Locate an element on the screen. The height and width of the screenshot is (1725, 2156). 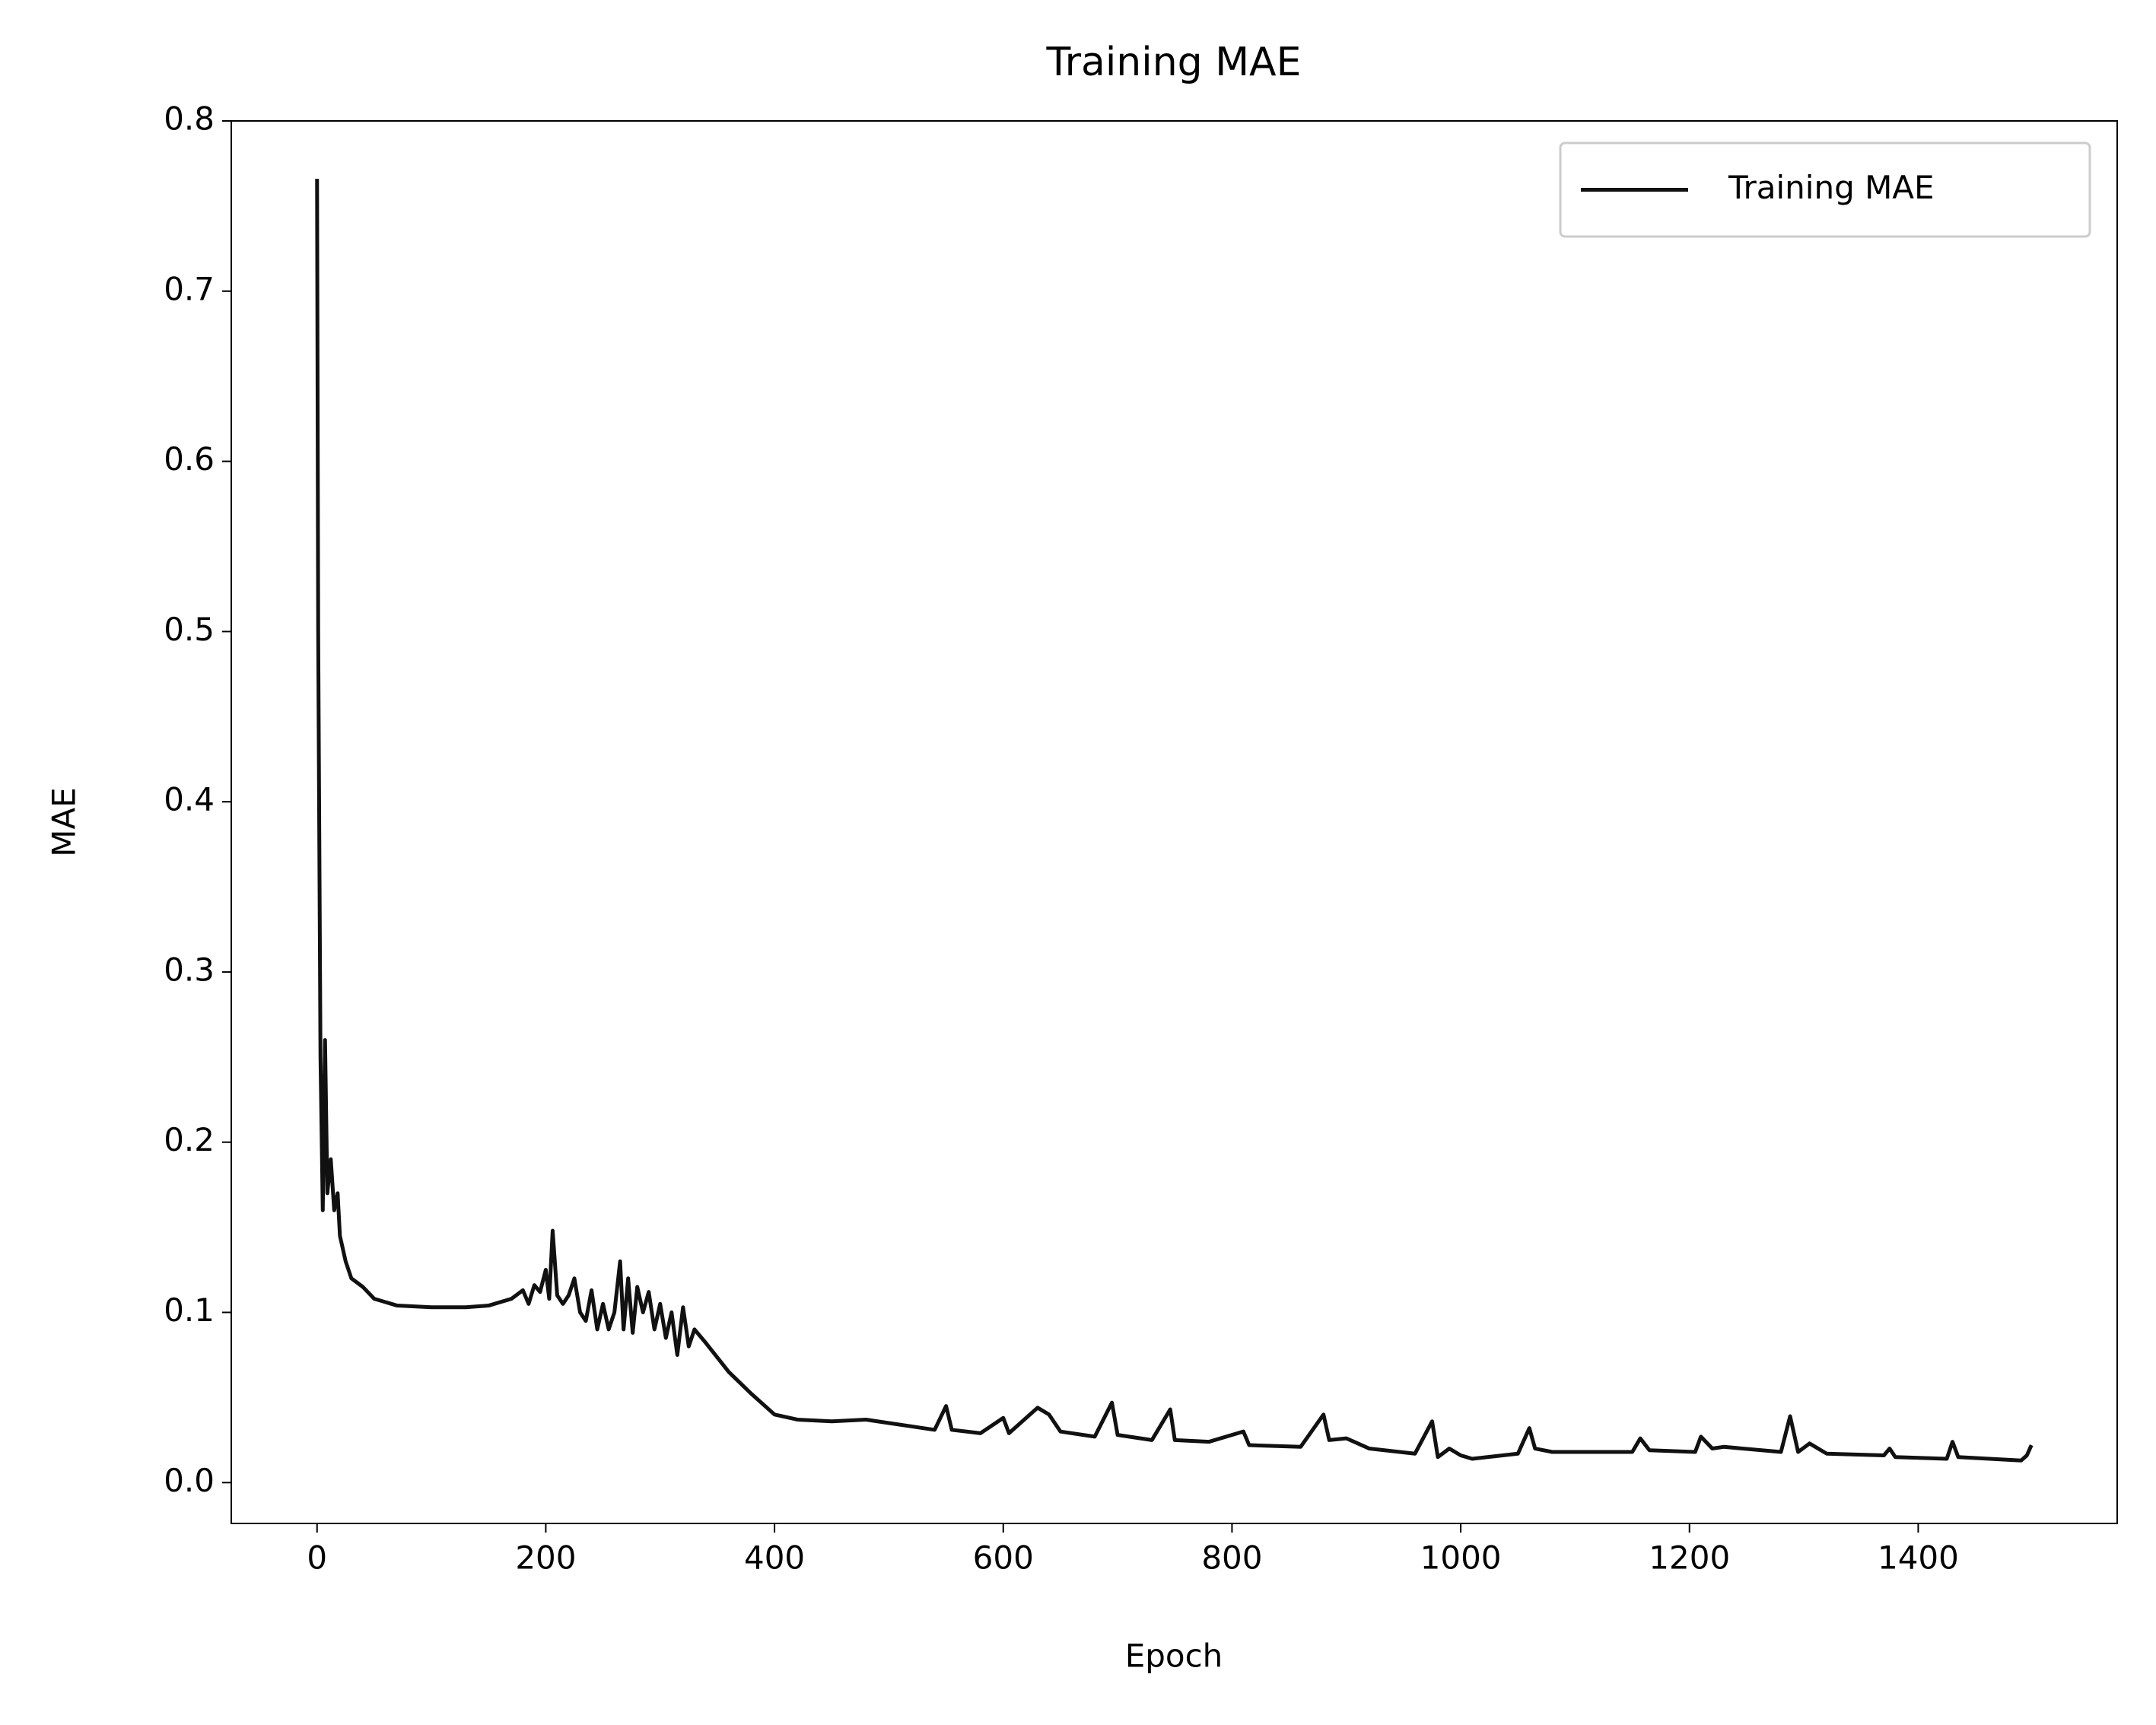
y-tick-label: 0.0 is located at coordinates (190, 1480).